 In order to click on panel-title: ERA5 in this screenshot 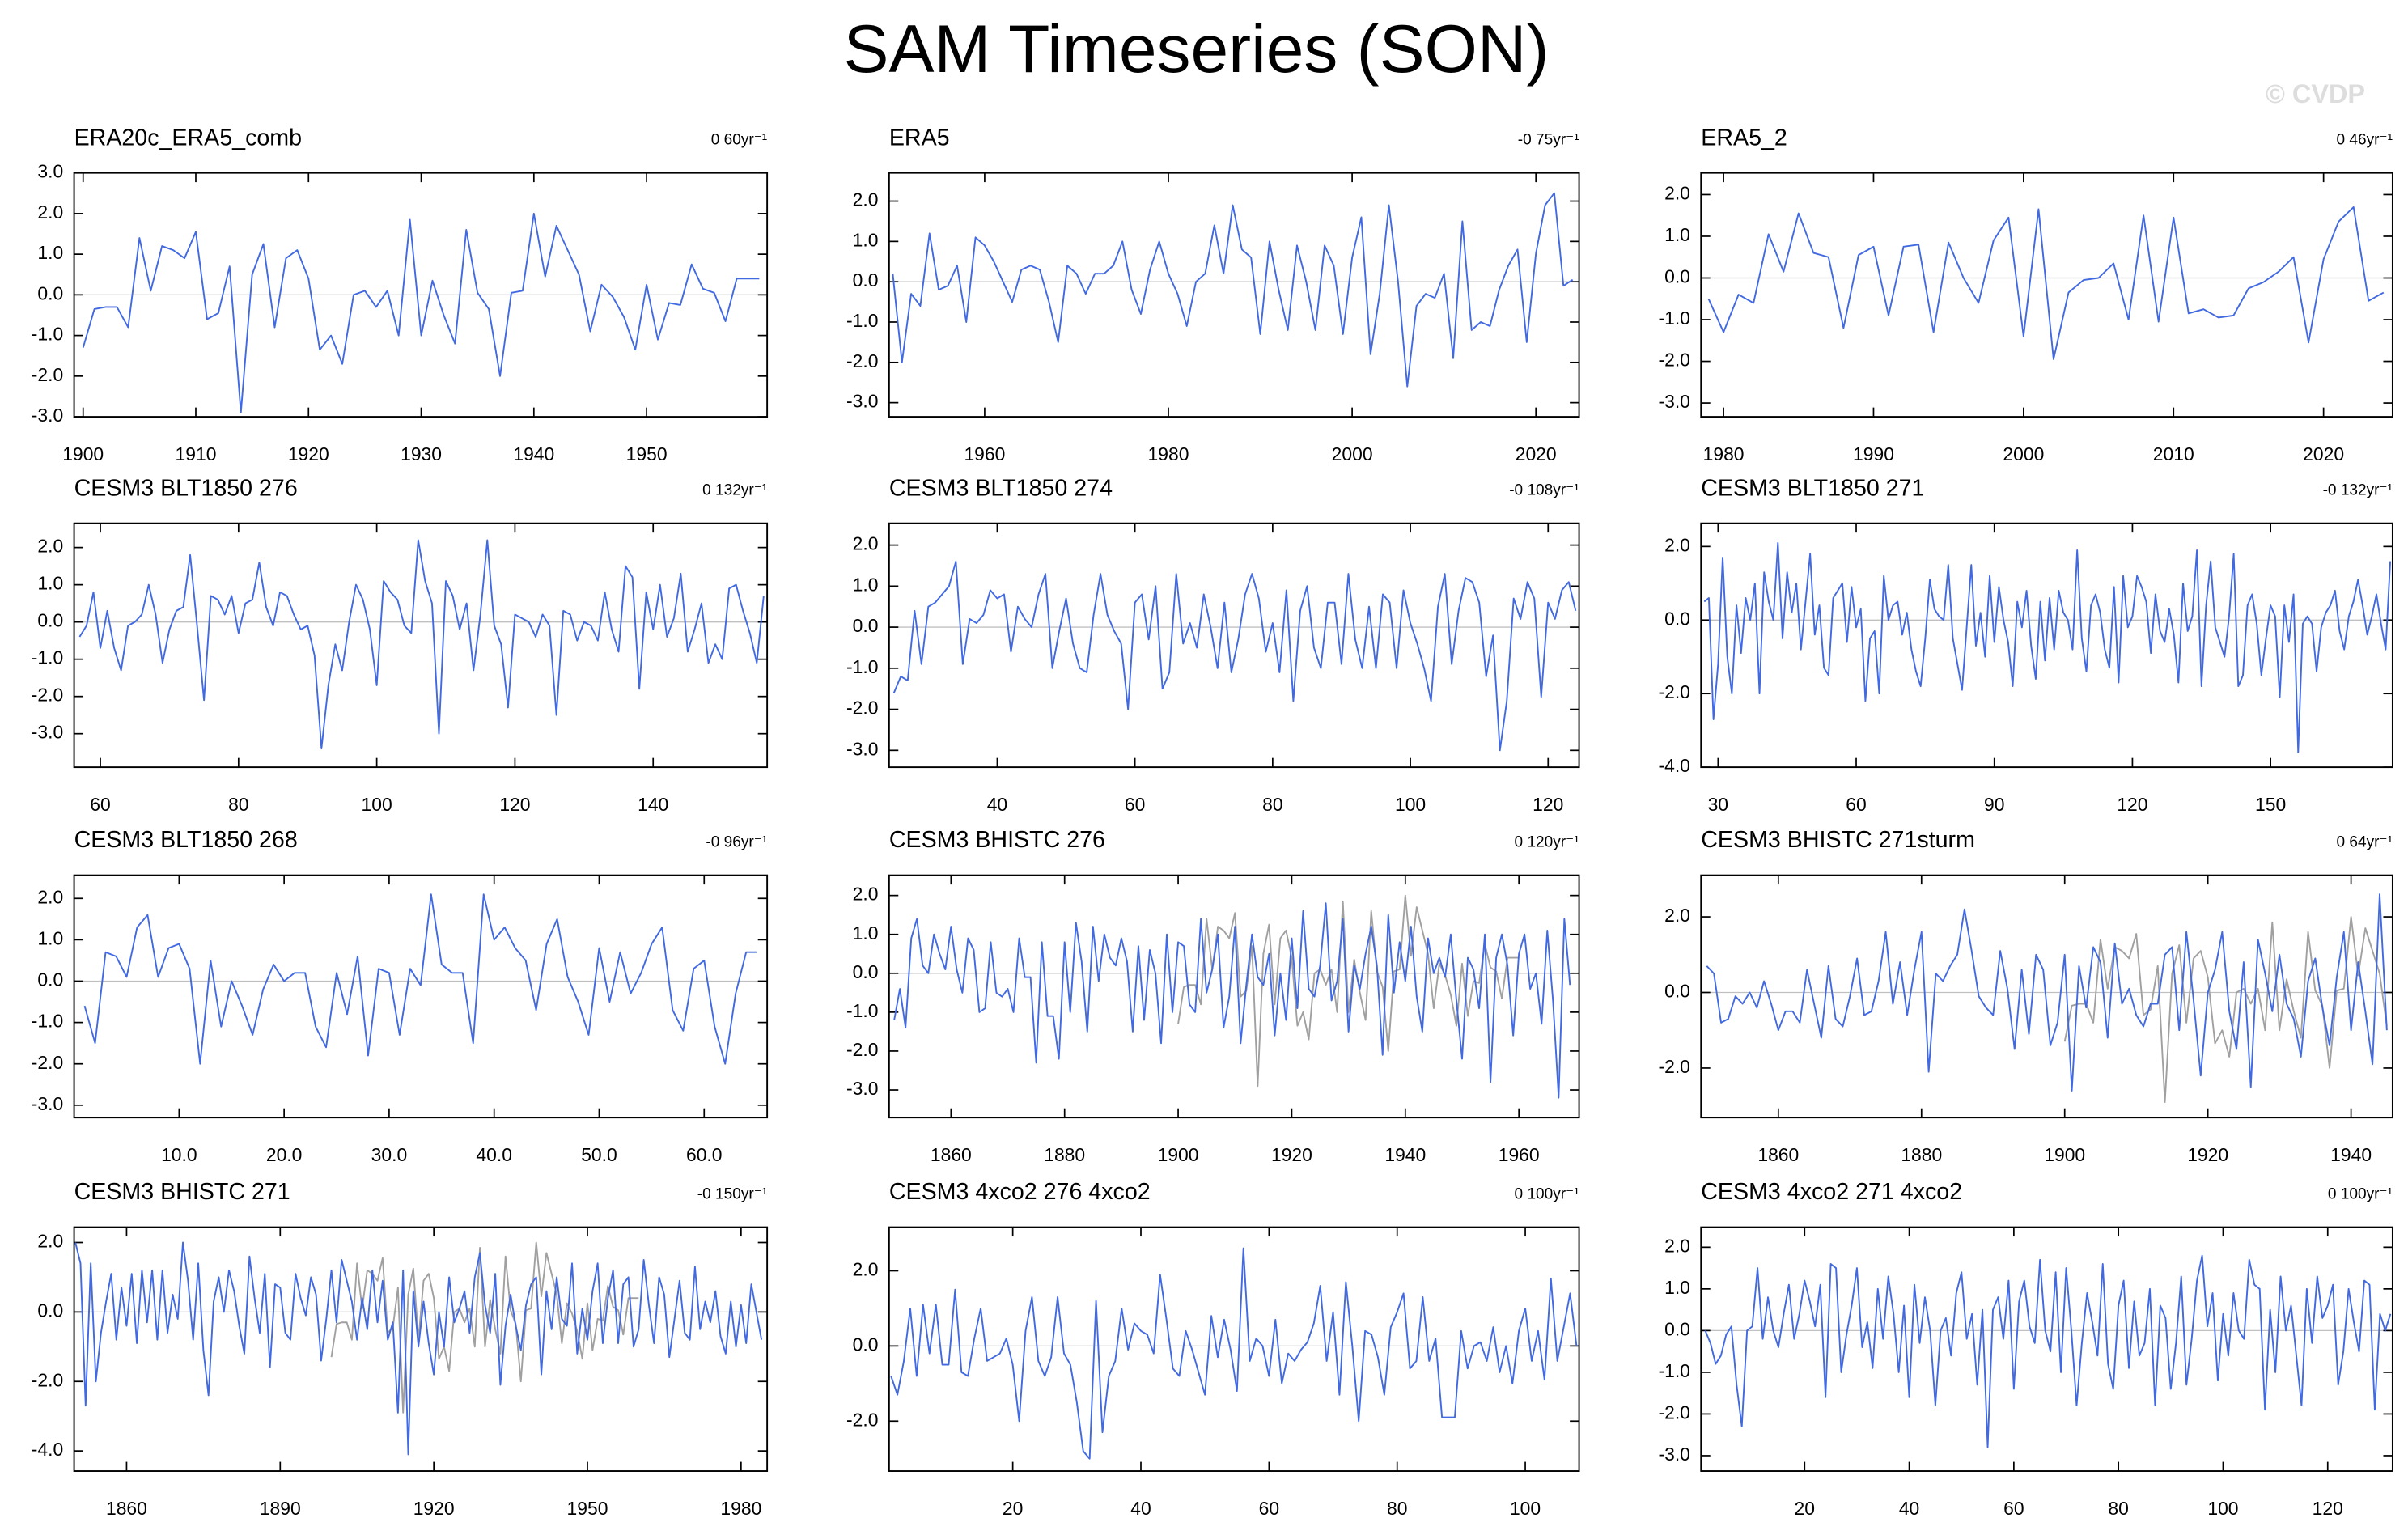, I will do `click(919, 138)`.